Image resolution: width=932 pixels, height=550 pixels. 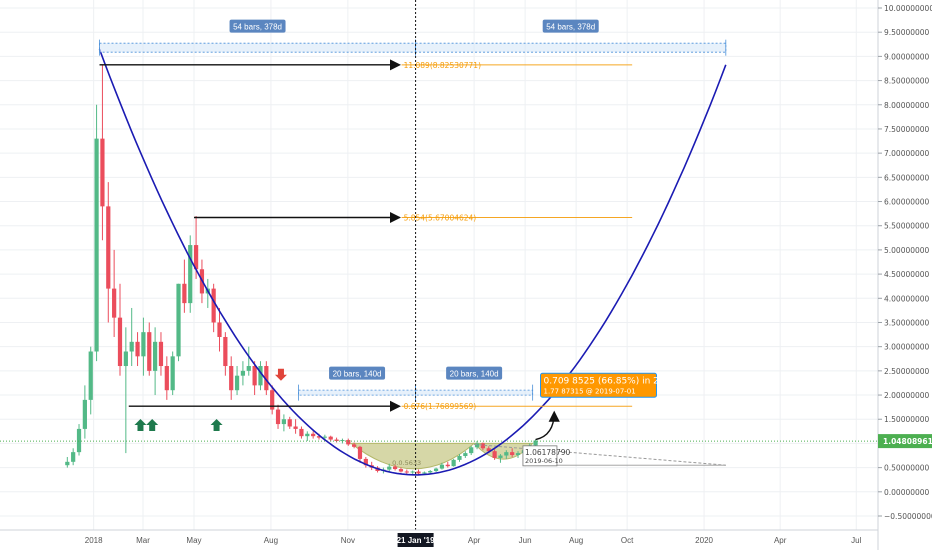 What do you see at coordinates (193, 540) in the screenshot?
I see `time-tick-label: May` at bounding box center [193, 540].